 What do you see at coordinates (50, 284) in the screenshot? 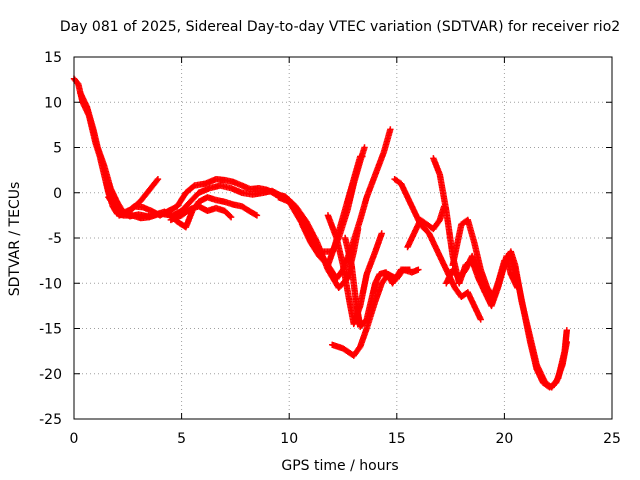
I see `y-tick-label: -10` at bounding box center [50, 284].